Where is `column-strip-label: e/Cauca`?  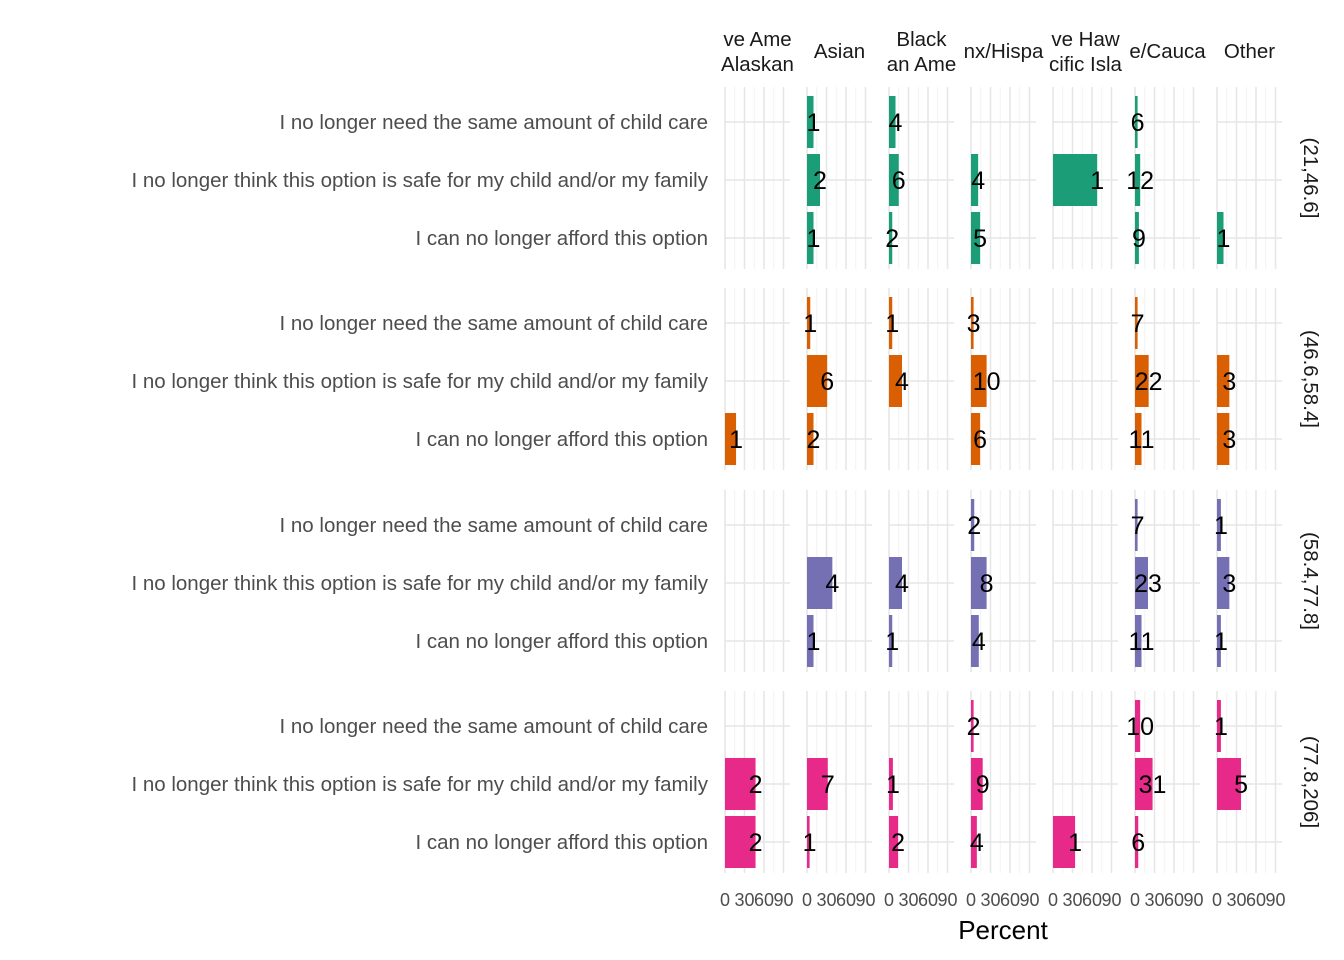
column-strip-label: e/Cauca is located at coordinates (1167, 51).